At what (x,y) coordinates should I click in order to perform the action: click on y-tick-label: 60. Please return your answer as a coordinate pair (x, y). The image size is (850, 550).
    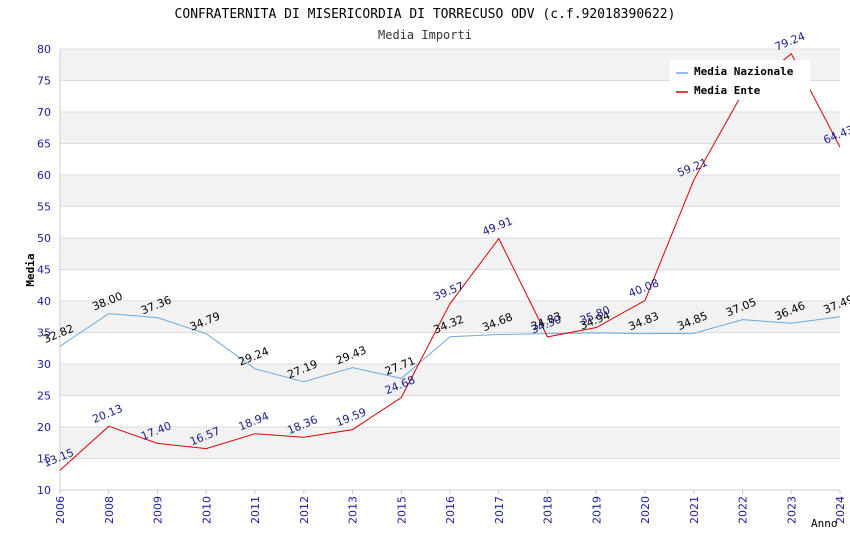
    Looking at the image, I should click on (44, 175).